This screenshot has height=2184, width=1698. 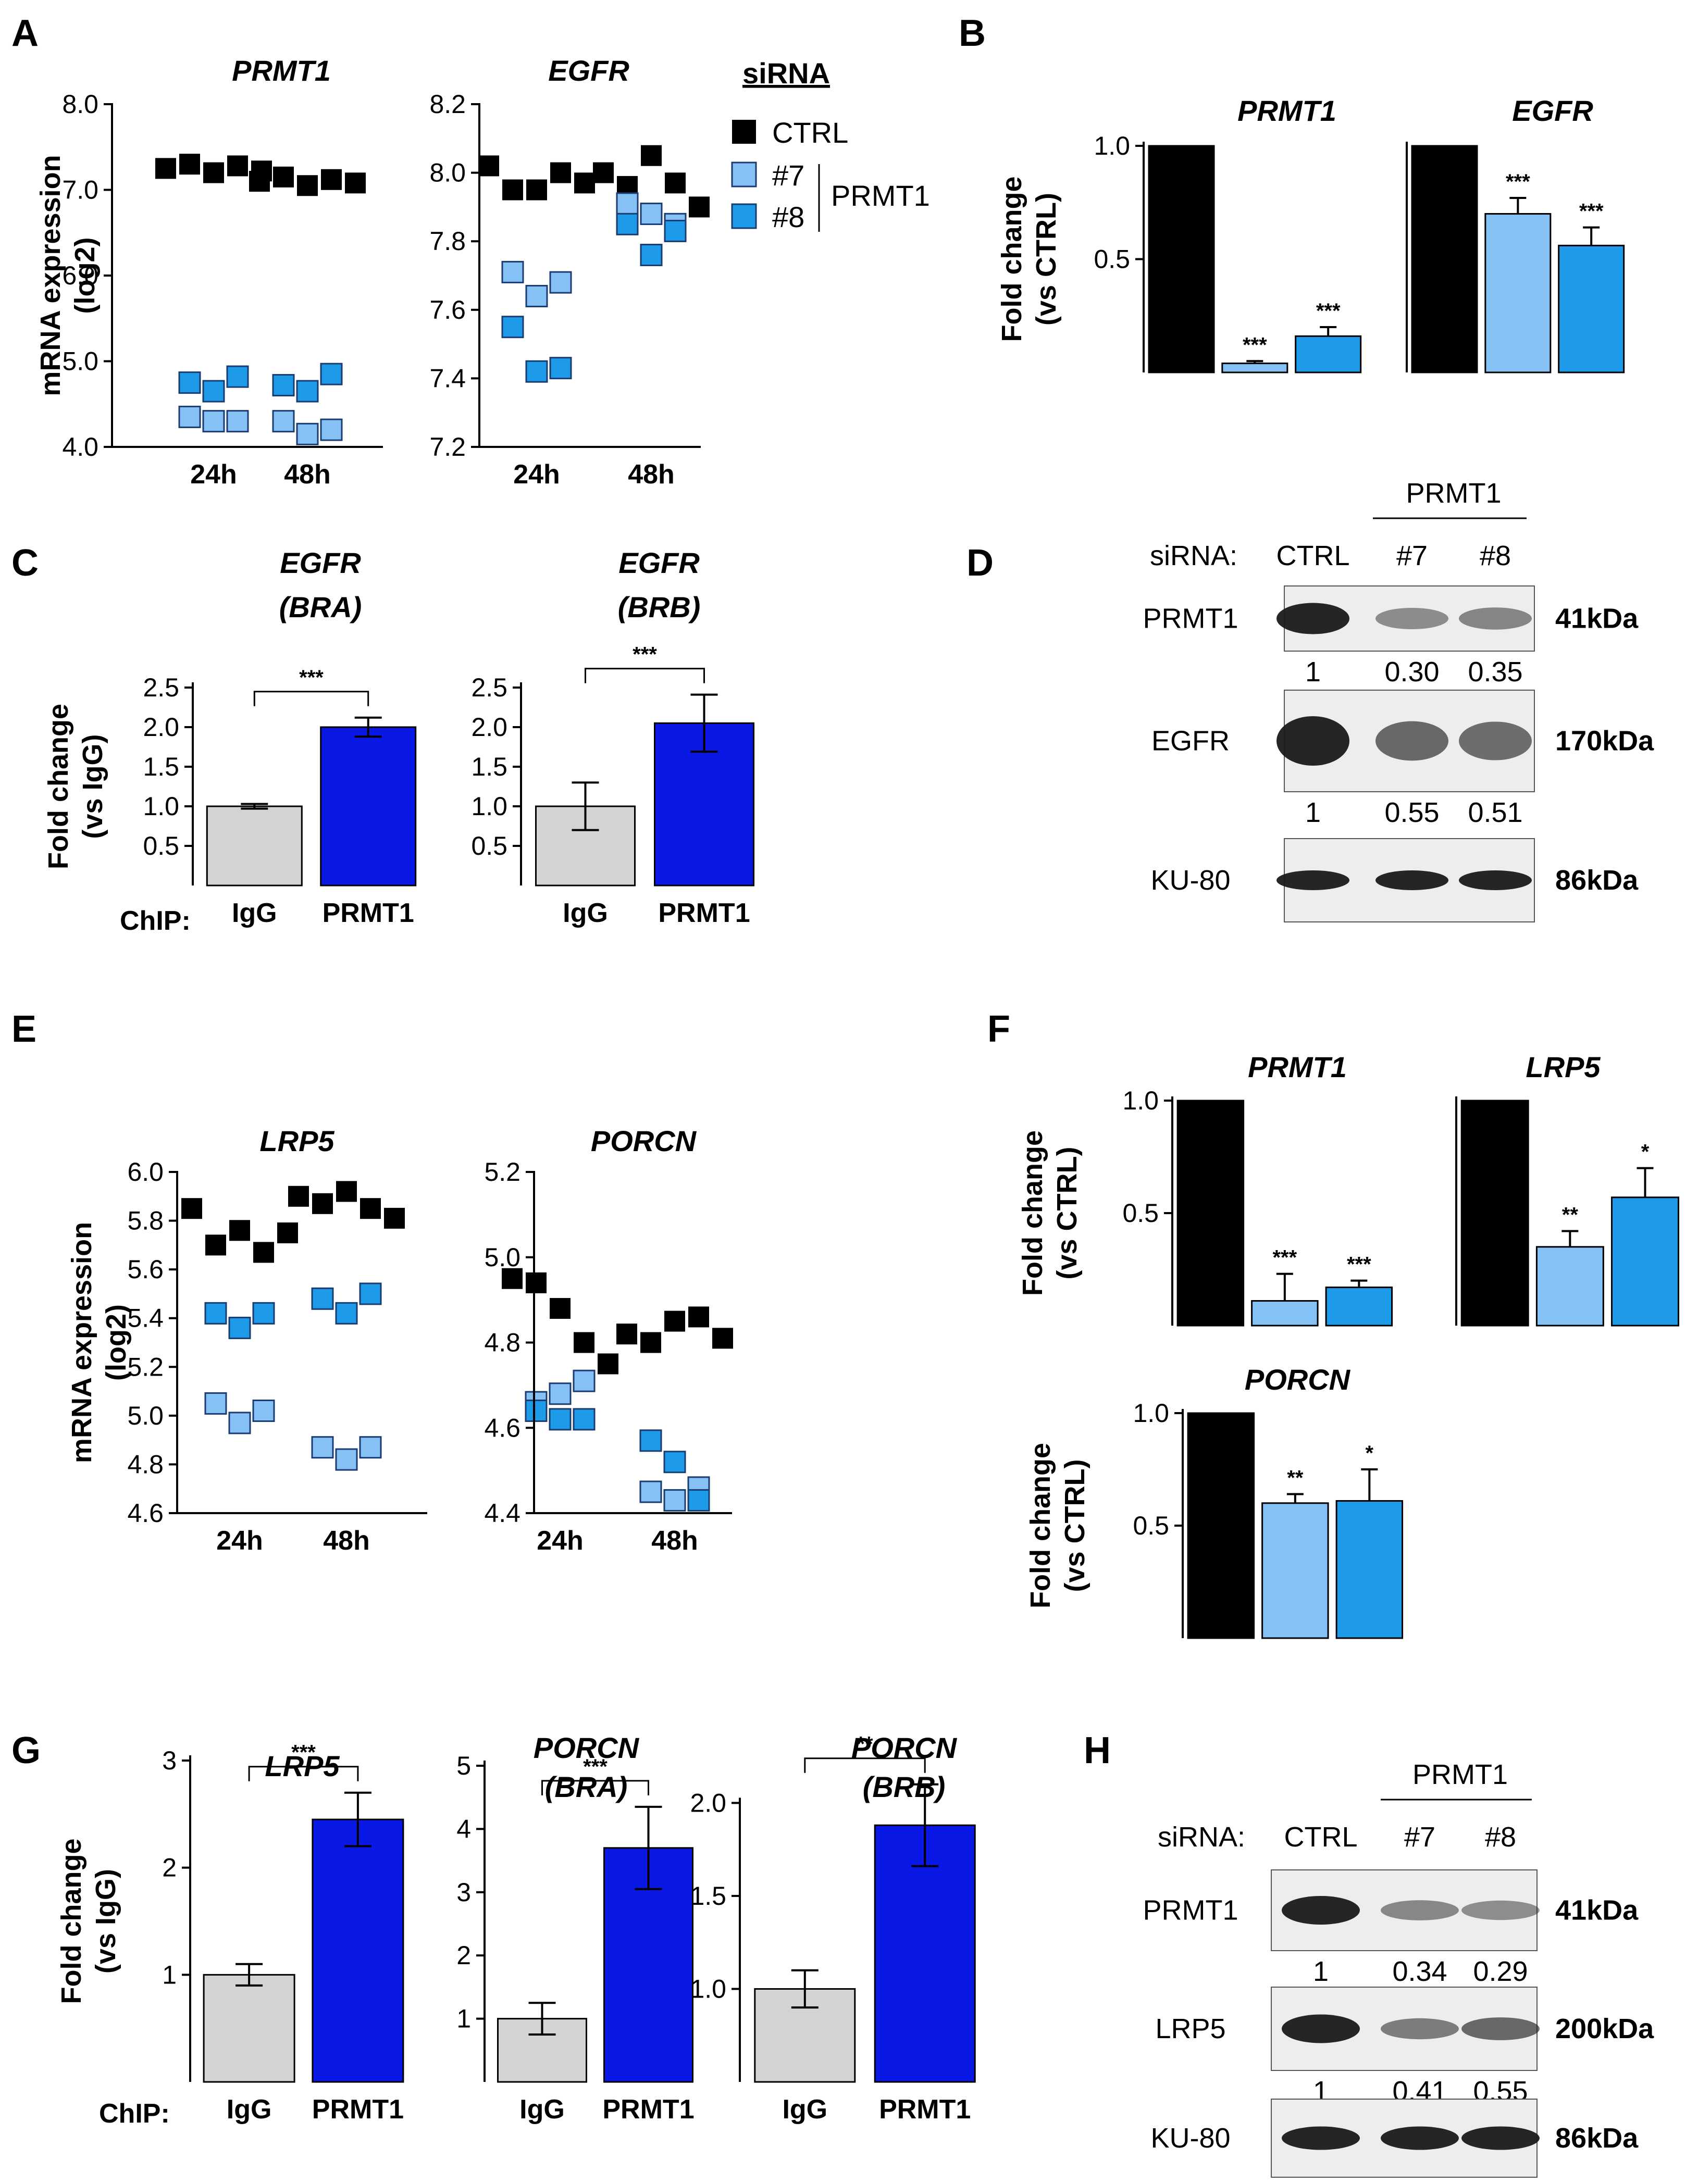 What do you see at coordinates (489, 845) in the screenshot?
I see `chart-c2-y-tick-label: 0.5` at bounding box center [489, 845].